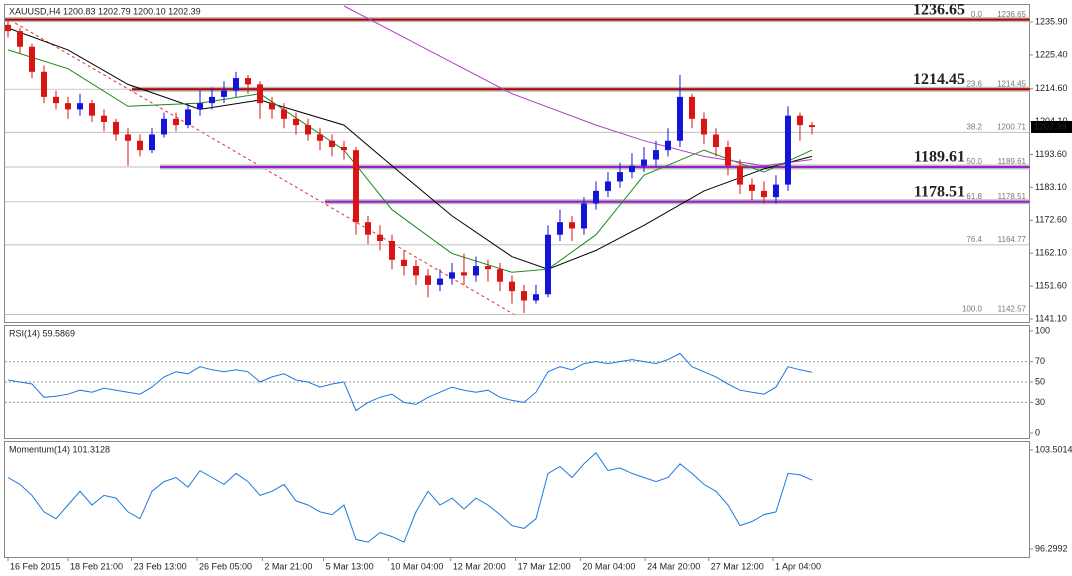 This screenshot has width=1072, height=576. Describe the element at coordinates (1042, 330) in the screenshot. I see `y-tick-label: 100` at that location.